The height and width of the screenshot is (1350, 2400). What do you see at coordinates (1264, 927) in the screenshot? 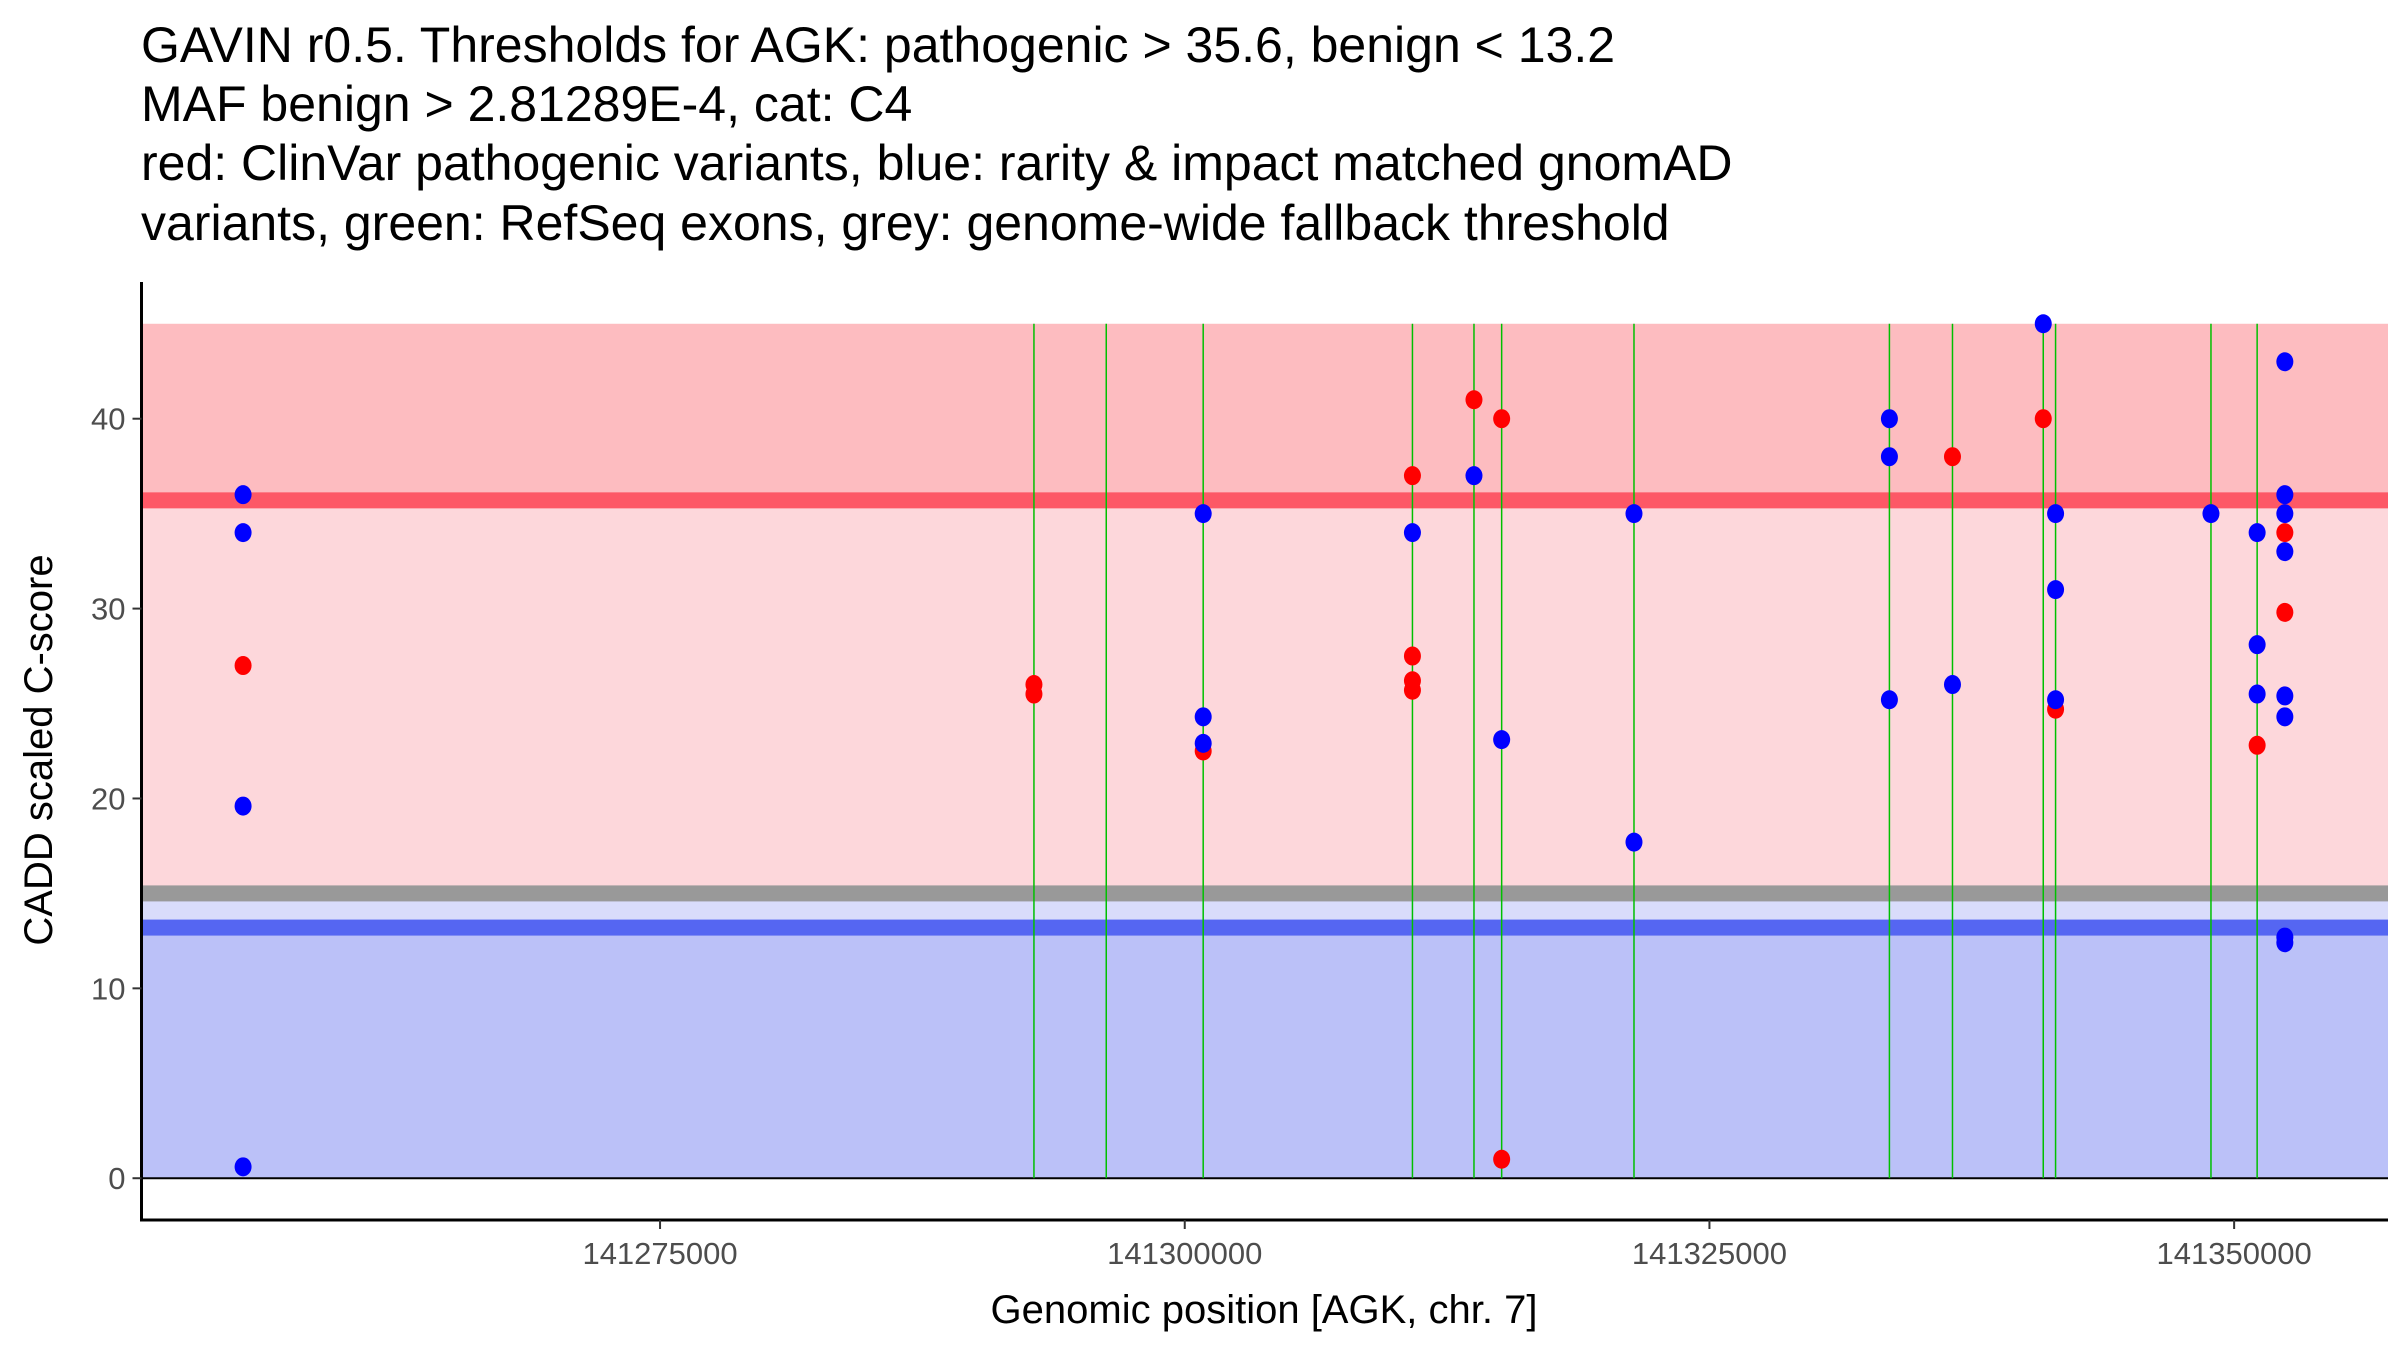
I see `benign-threshold-line` at bounding box center [1264, 927].